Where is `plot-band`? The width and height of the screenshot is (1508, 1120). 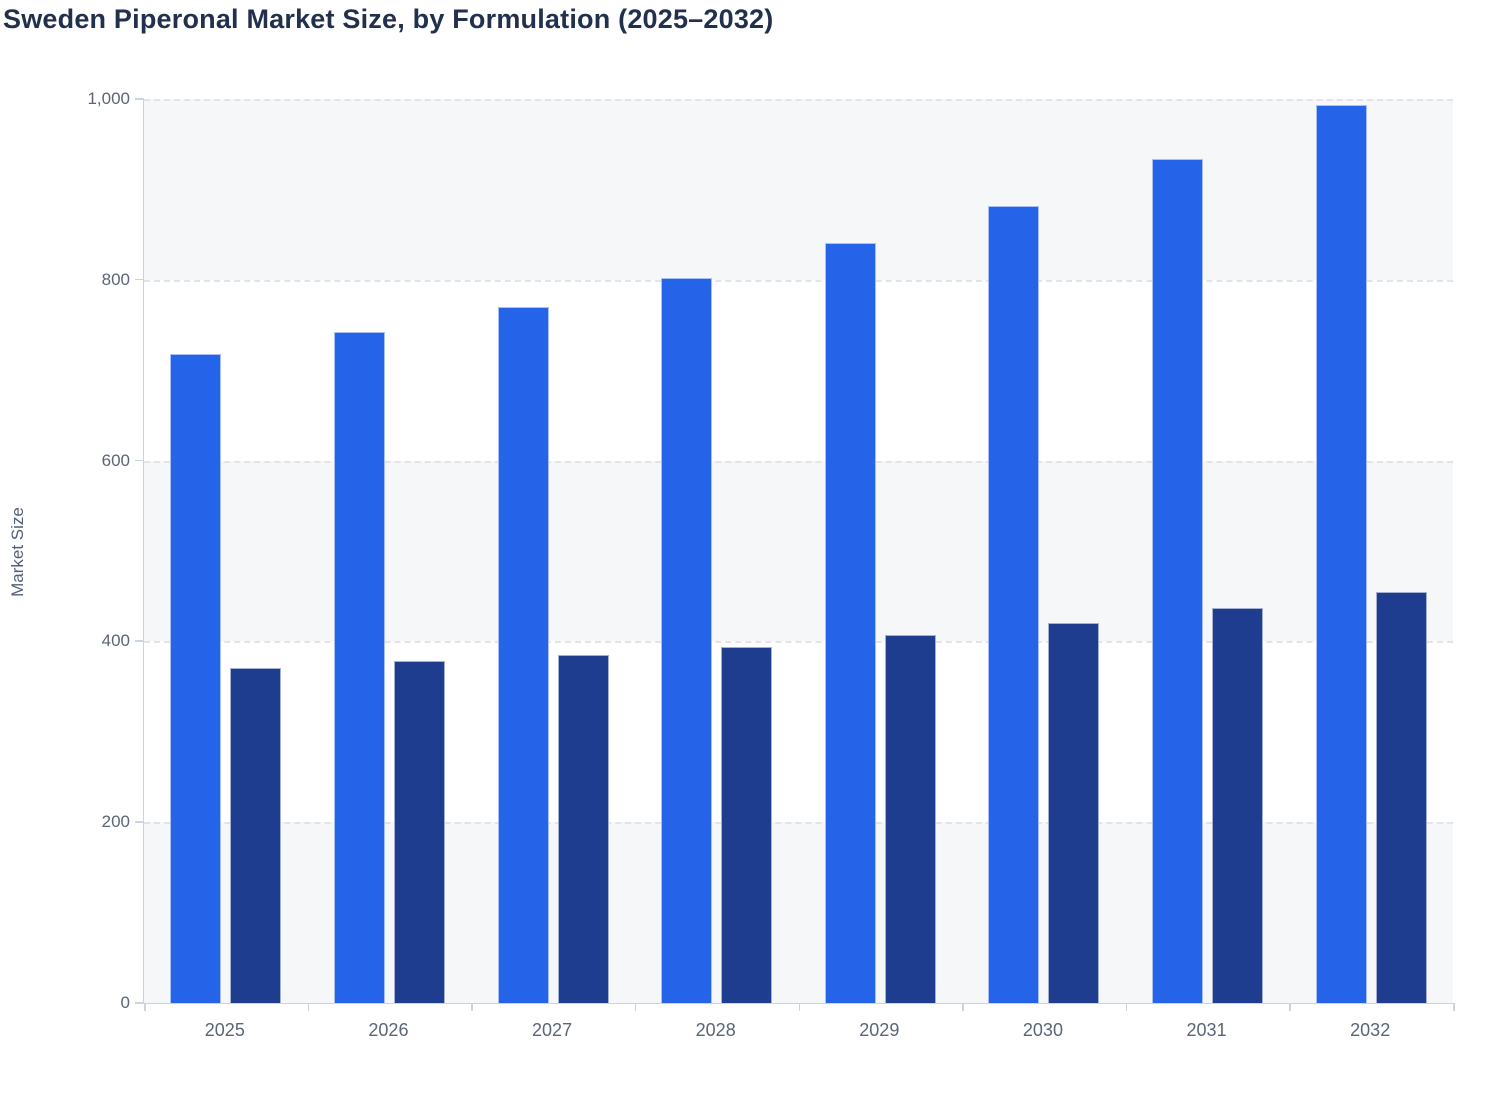
plot-band is located at coordinates (798, 189).